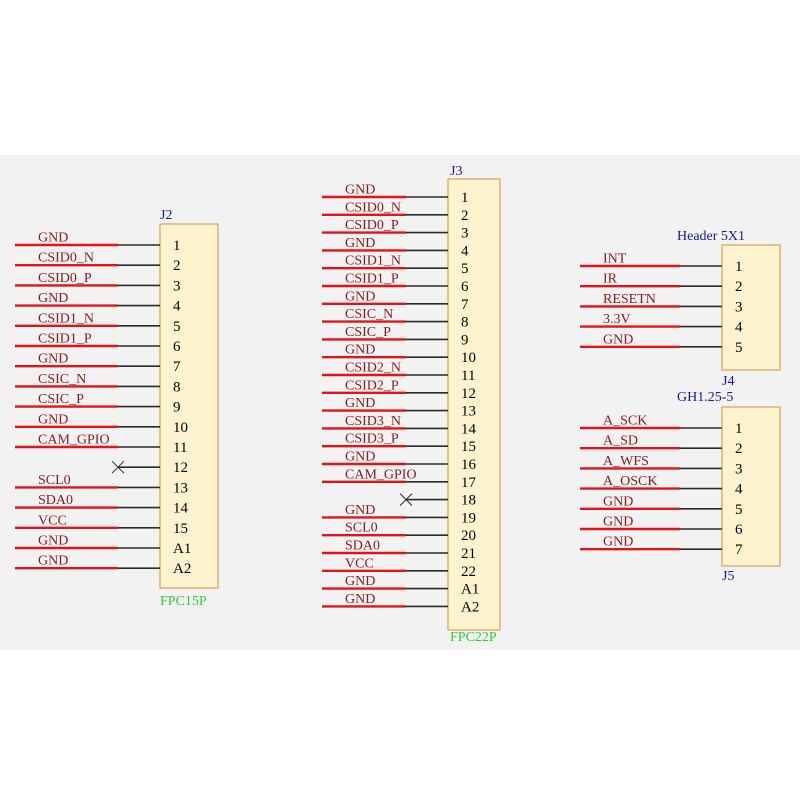 The image size is (800, 805). I want to click on j3-net-label-pin-A2: GND, so click(360, 599).